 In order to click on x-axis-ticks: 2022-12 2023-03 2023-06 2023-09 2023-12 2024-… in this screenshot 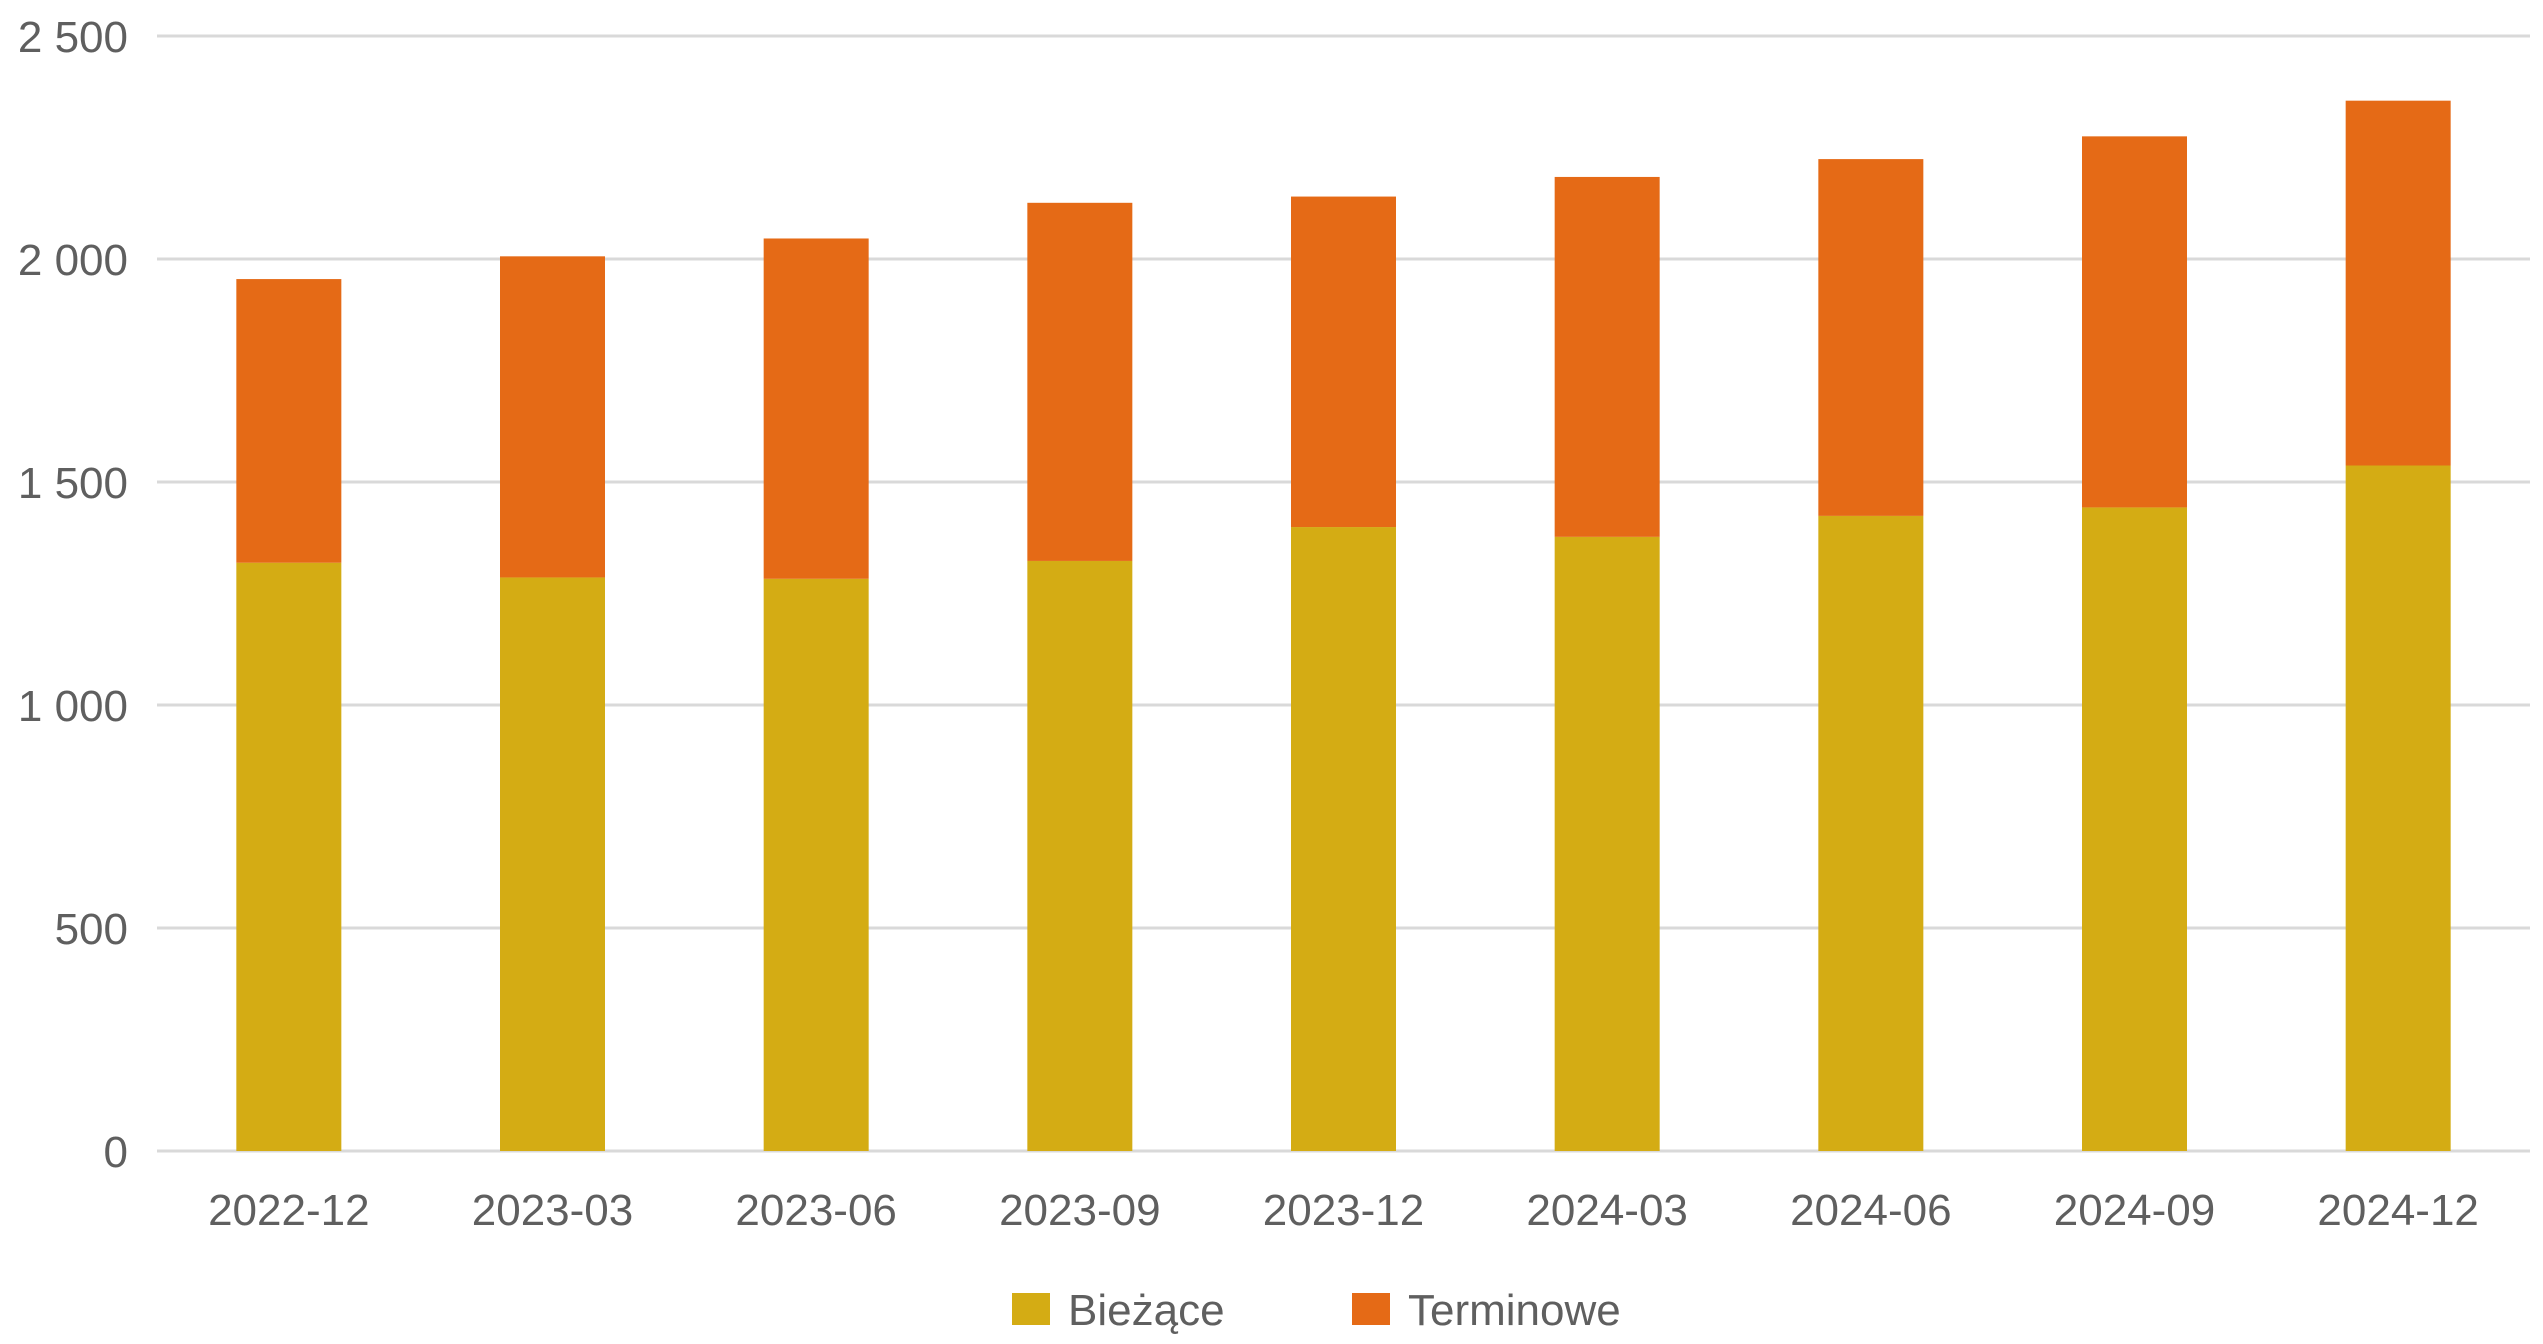, I will do `click(1343, 1210)`.